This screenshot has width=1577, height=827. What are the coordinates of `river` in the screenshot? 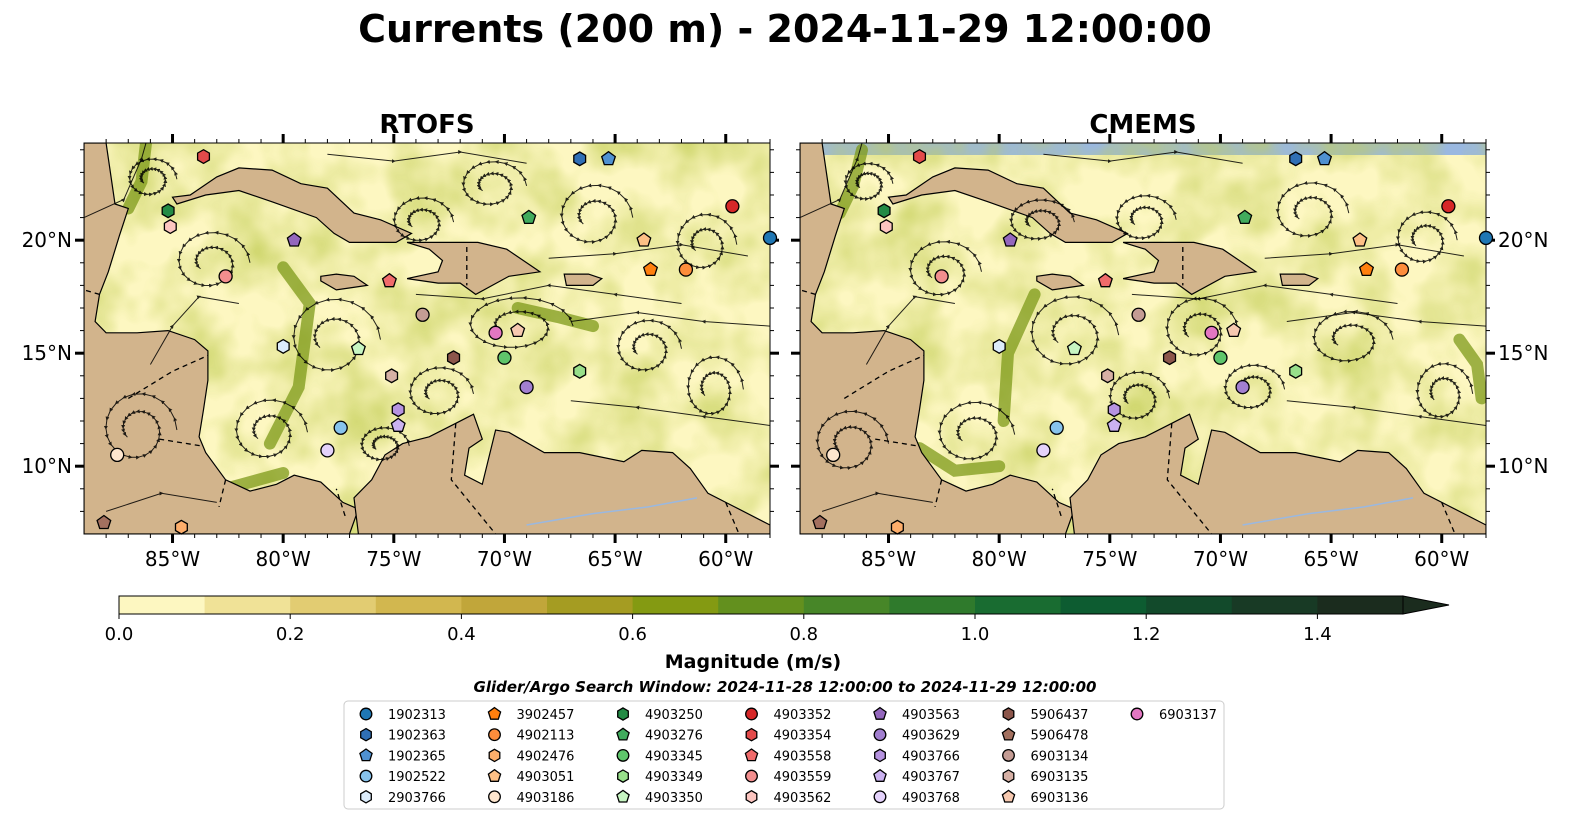 It's located at (1328, 511).